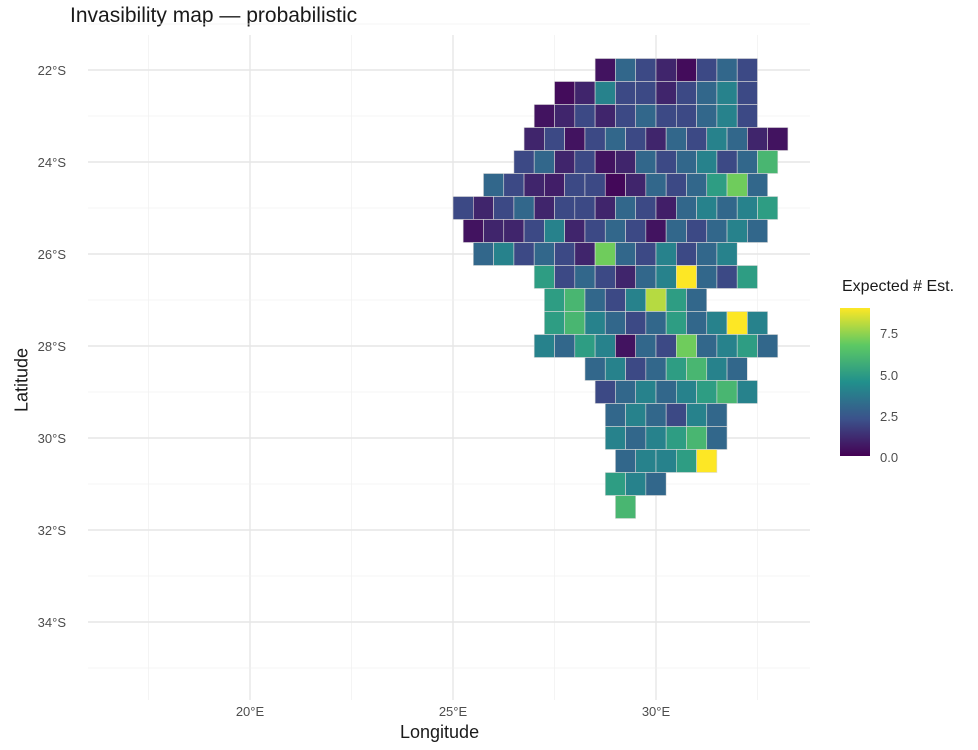 This screenshot has height=750, width=978. I want to click on legend-title: Expected # Est., so click(898, 286).